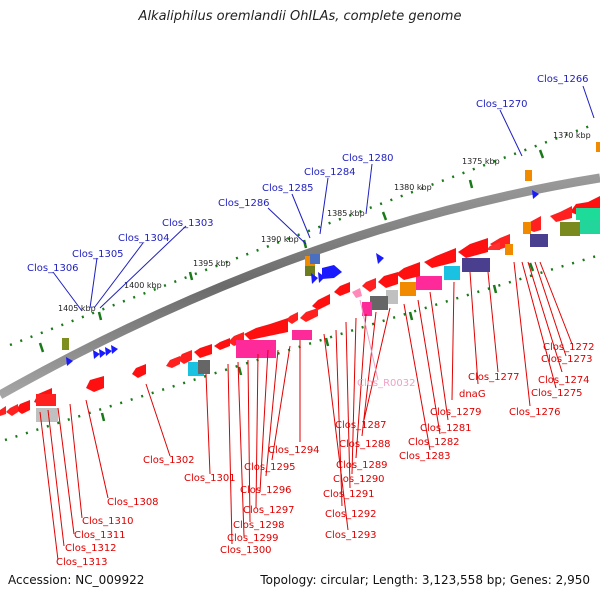  I want to click on rna-leader-line, so click(369, 340).